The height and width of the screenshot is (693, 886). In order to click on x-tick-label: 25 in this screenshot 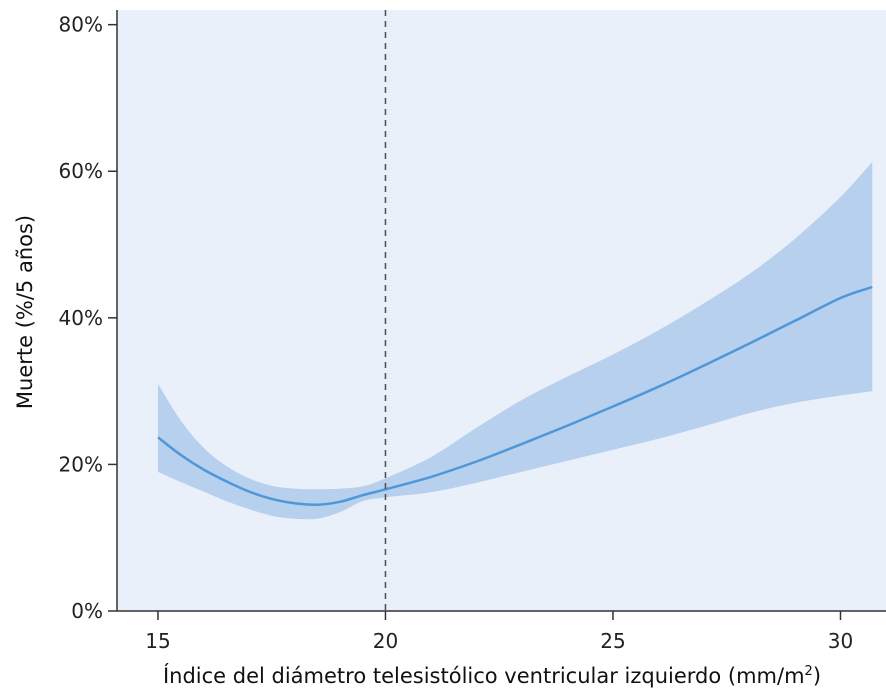, I will do `click(612, 641)`.